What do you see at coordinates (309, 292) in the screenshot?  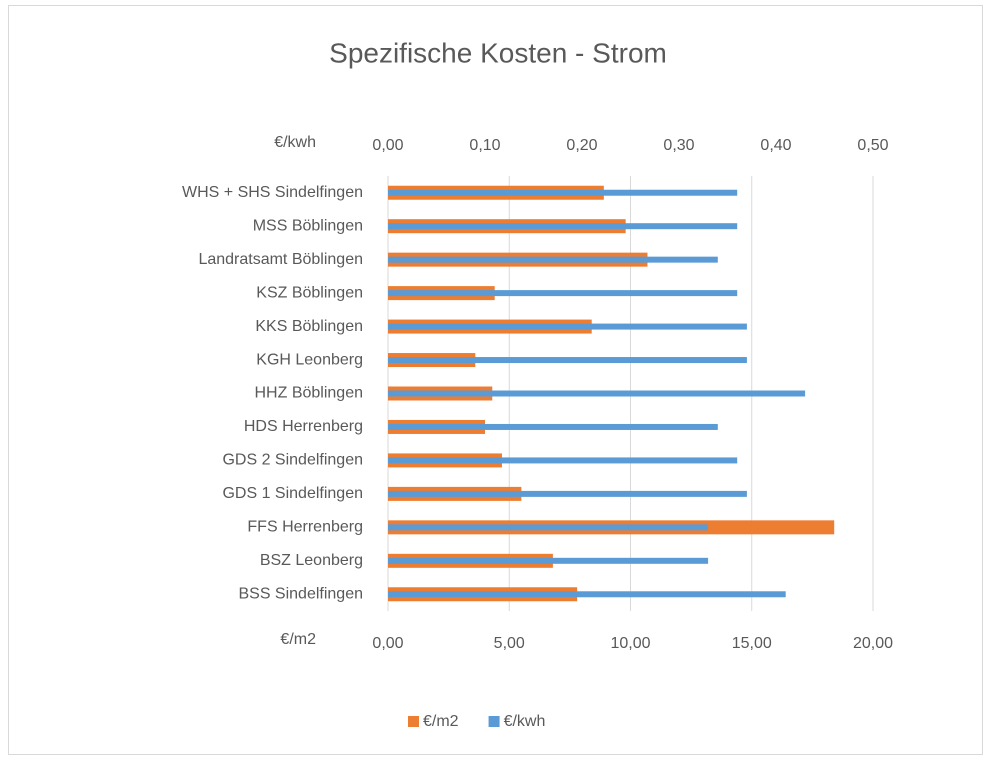 I see `y-tick-label: KSZ Böblingen` at bounding box center [309, 292].